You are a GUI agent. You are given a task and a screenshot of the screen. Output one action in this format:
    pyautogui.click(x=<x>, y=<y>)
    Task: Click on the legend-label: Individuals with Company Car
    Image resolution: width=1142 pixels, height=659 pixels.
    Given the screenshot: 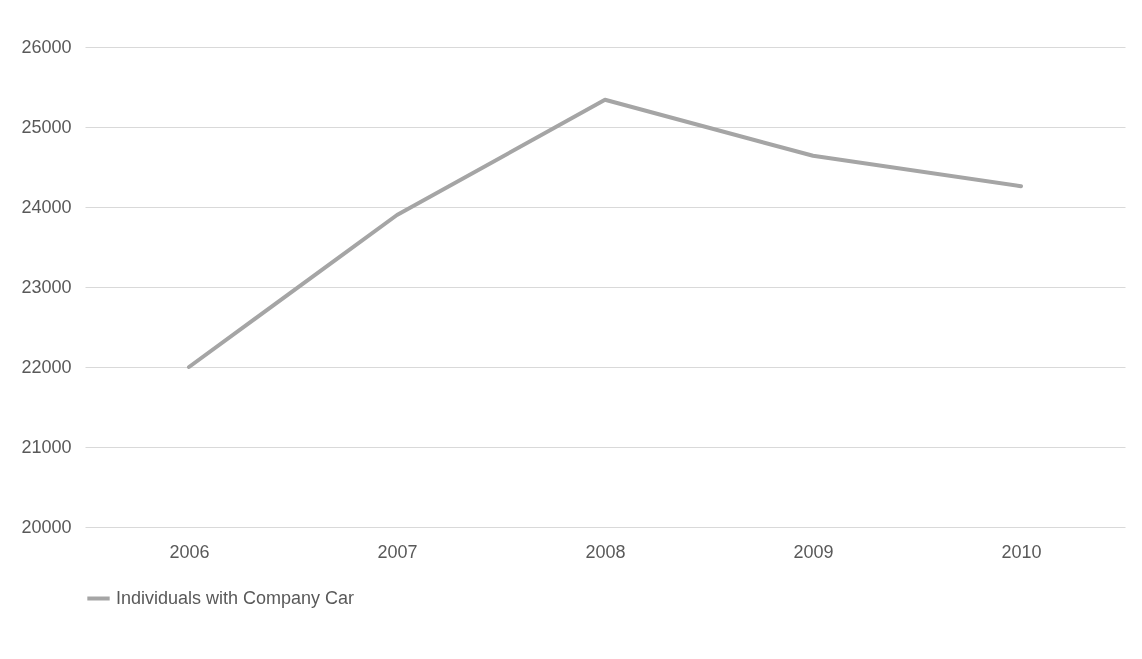 What is the action you would take?
    pyautogui.click(x=235, y=597)
    